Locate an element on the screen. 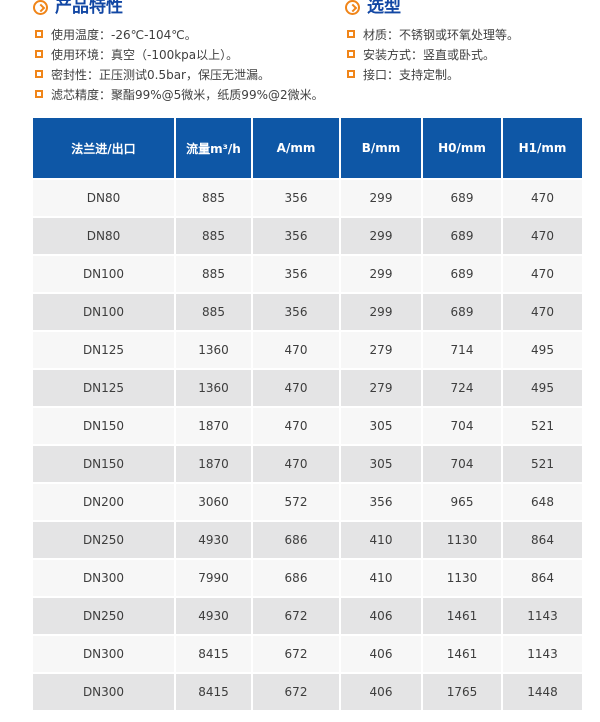 The image size is (600, 722). table-cell: 1765 is located at coordinates (462, 692).